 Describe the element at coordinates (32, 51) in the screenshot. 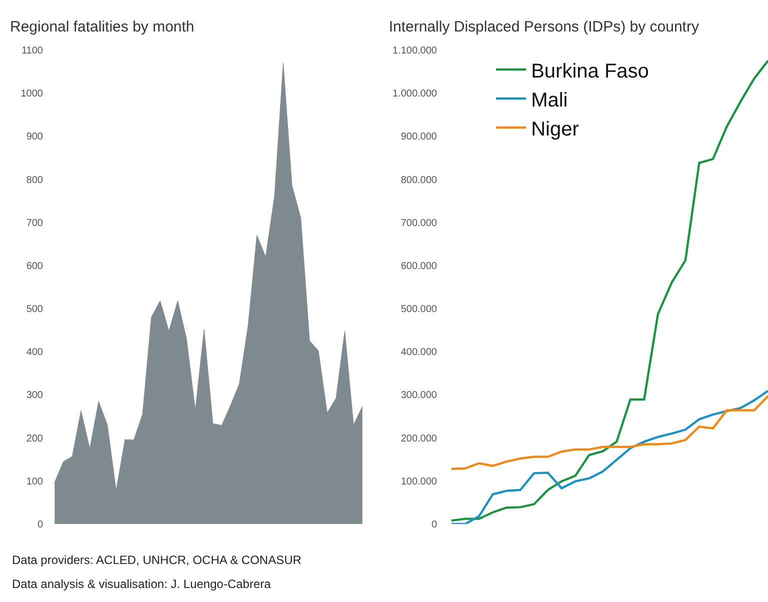

I see `y-tick-label: 1100` at that location.